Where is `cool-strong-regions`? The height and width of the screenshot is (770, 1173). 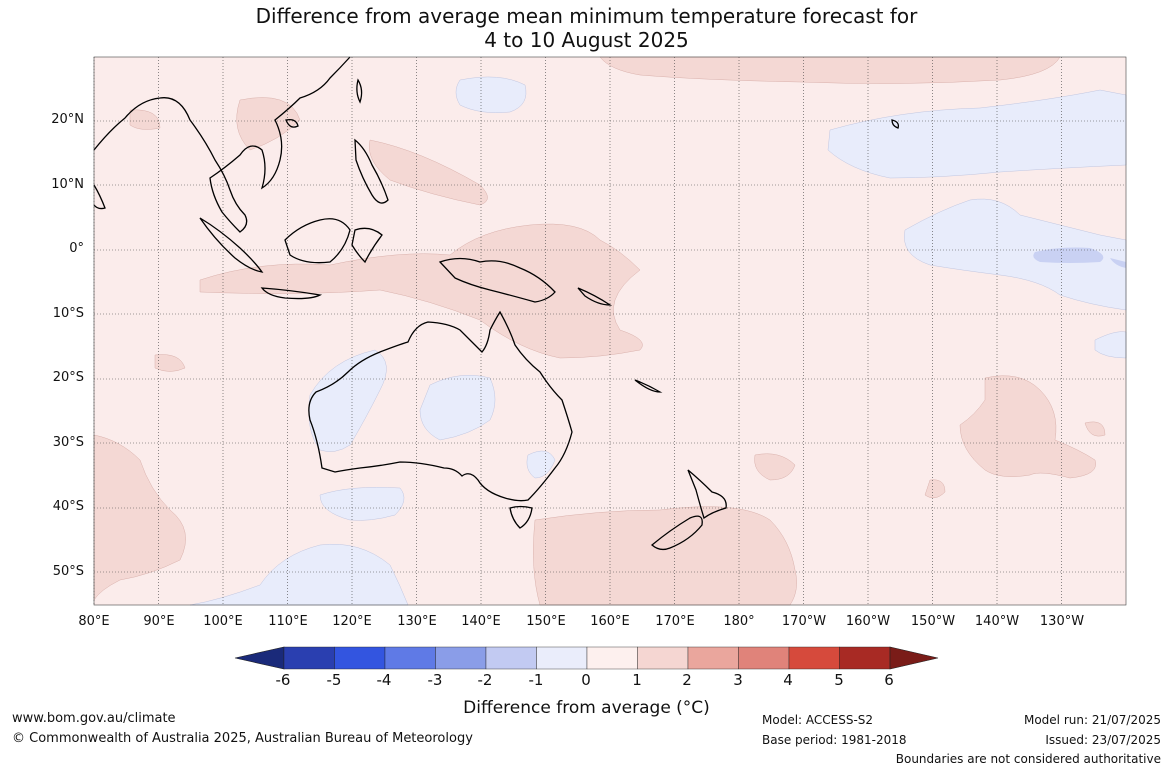 cool-strong-regions is located at coordinates (1079, 257).